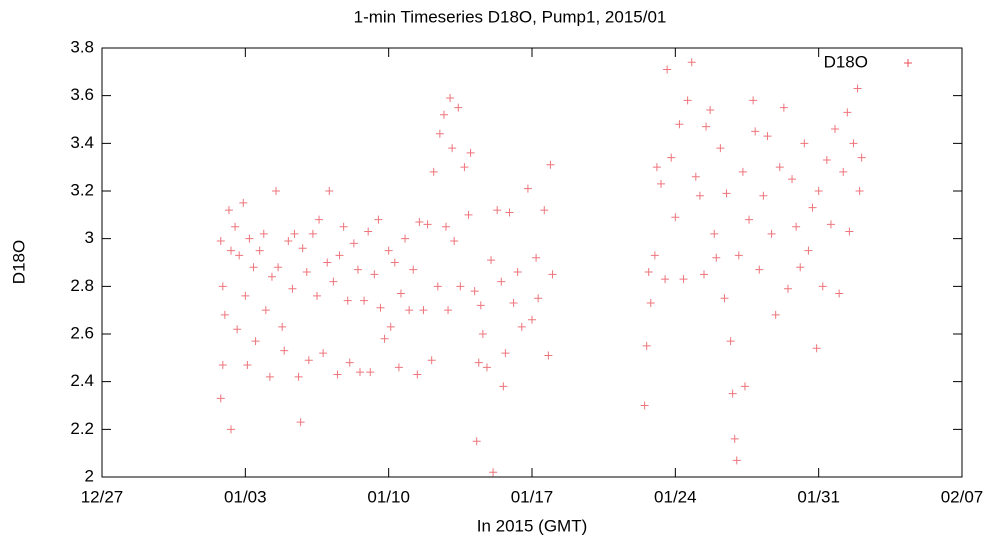  I want to click on y-tick-label: 3, so click(89, 237).